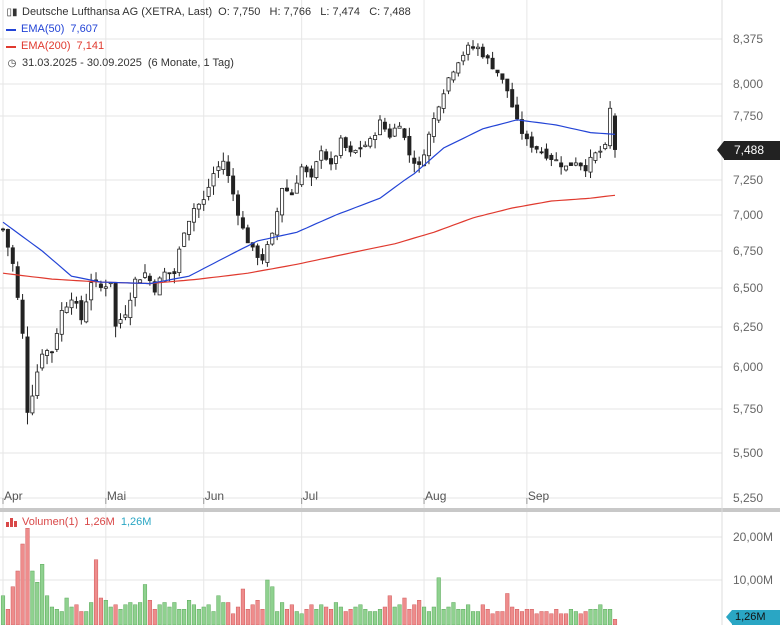 This screenshot has height=625, width=780. I want to click on date-range: 31.03.2025 - 30.09.2025, so click(82, 63).